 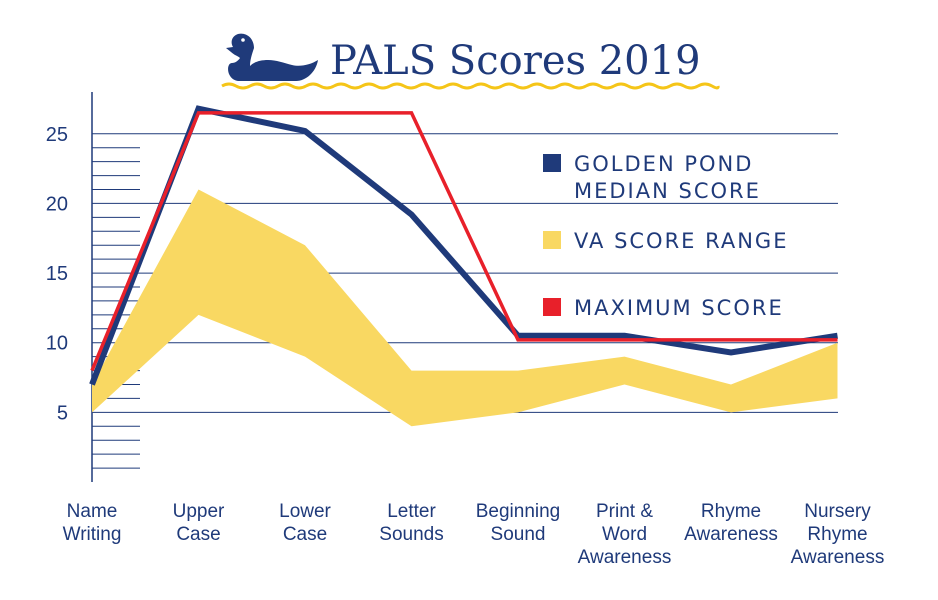 I want to click on x-category-label: Upper Case, so click(x=199, y=523).